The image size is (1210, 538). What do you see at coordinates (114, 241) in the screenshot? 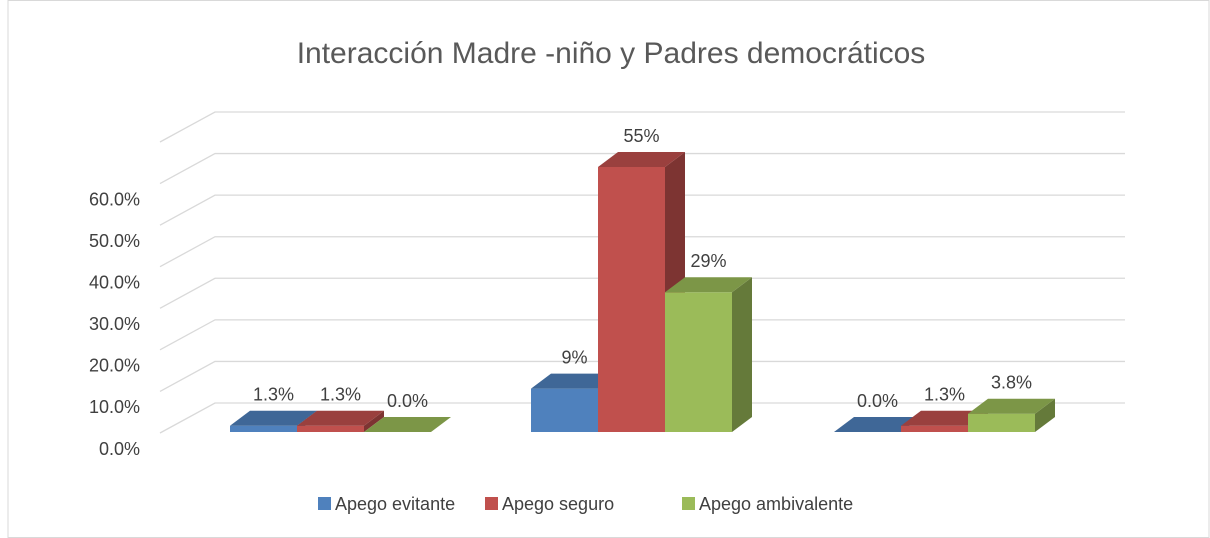
I see `y-tick-label: 50.0%` at bounding box center [114, 241].